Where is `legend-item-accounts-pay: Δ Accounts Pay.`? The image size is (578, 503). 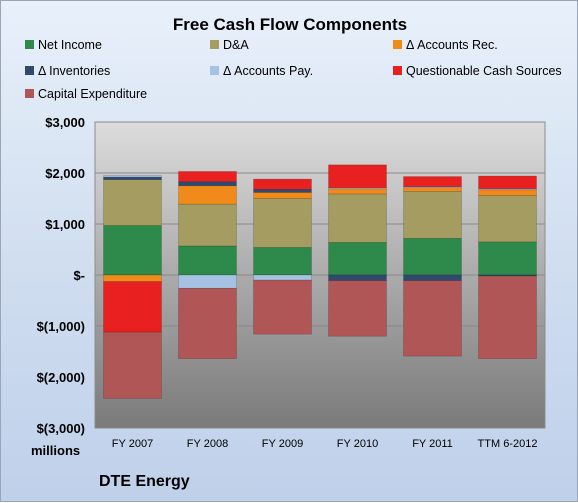
legend-item-accounts-pay: Δ Accounts Pay. is located at coordinates (261, 71).